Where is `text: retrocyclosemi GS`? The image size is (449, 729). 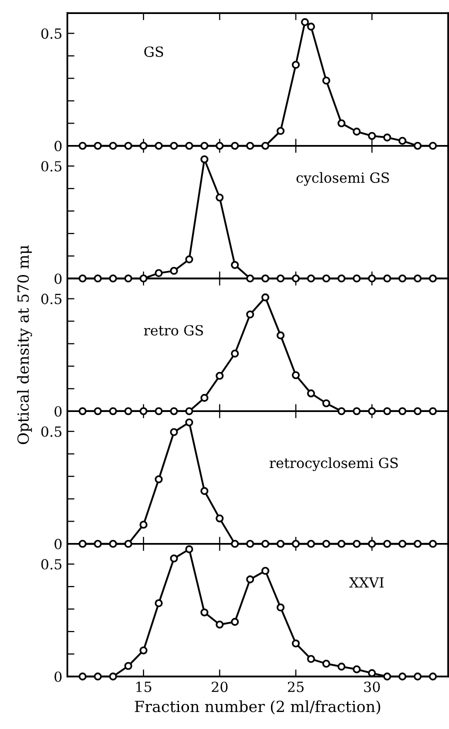 text: retrocyclosemi GS is located at coordinates (334, 464).